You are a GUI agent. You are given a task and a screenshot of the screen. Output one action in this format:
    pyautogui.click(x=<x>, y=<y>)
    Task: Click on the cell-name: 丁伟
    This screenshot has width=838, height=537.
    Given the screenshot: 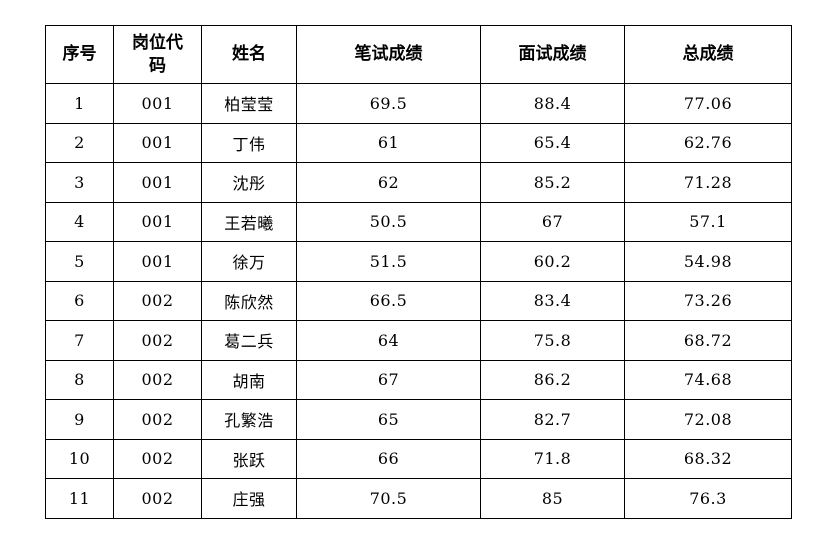 What is the action you would take?
    pyautogui.click(x=249, y=142)
    